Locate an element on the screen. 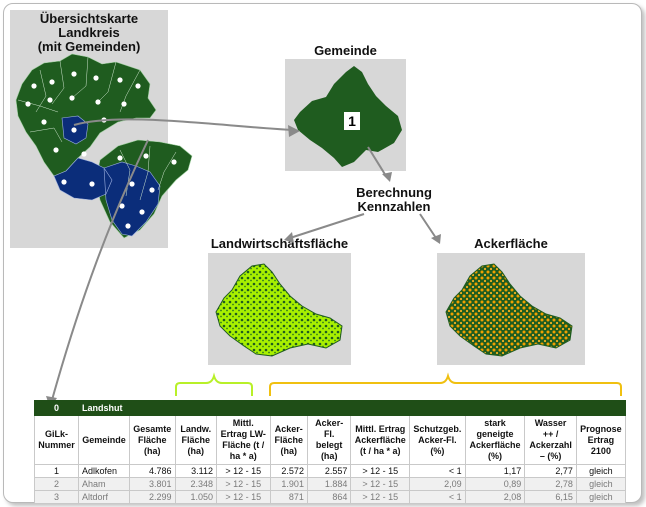  col-header-acker-belegt: Acker-Fl. belegt (ha) is located at coordinates (329, 440).